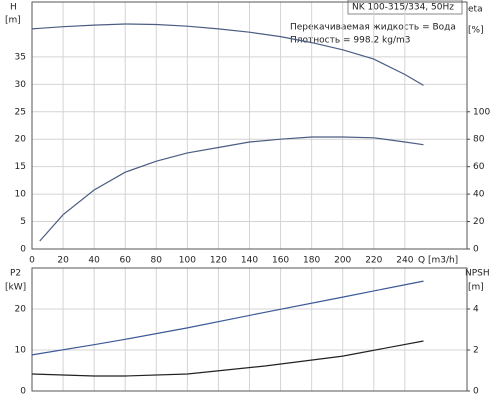 This screenshot has height=400, width=500. I want to click on y-tick-label: 35, so click(20, 57).